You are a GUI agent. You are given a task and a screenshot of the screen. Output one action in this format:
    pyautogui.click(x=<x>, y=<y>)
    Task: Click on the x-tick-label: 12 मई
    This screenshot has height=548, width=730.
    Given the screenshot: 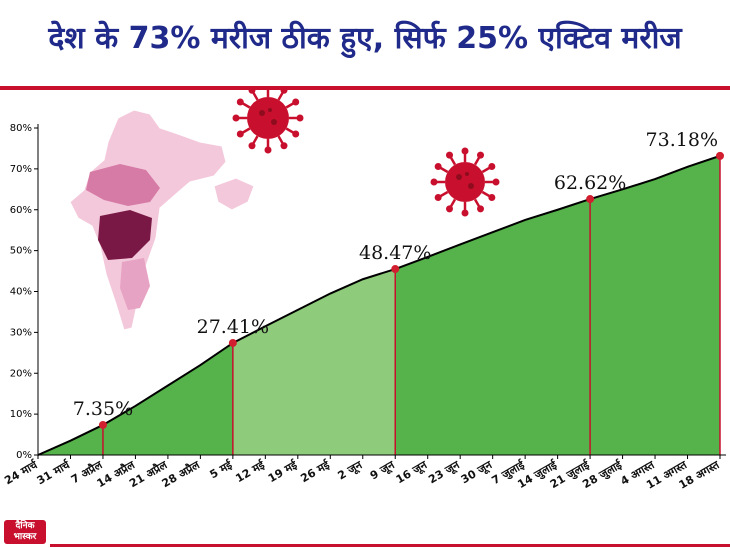 What is the action you would take?
    pyautogui.click(x=250, y=471)
    